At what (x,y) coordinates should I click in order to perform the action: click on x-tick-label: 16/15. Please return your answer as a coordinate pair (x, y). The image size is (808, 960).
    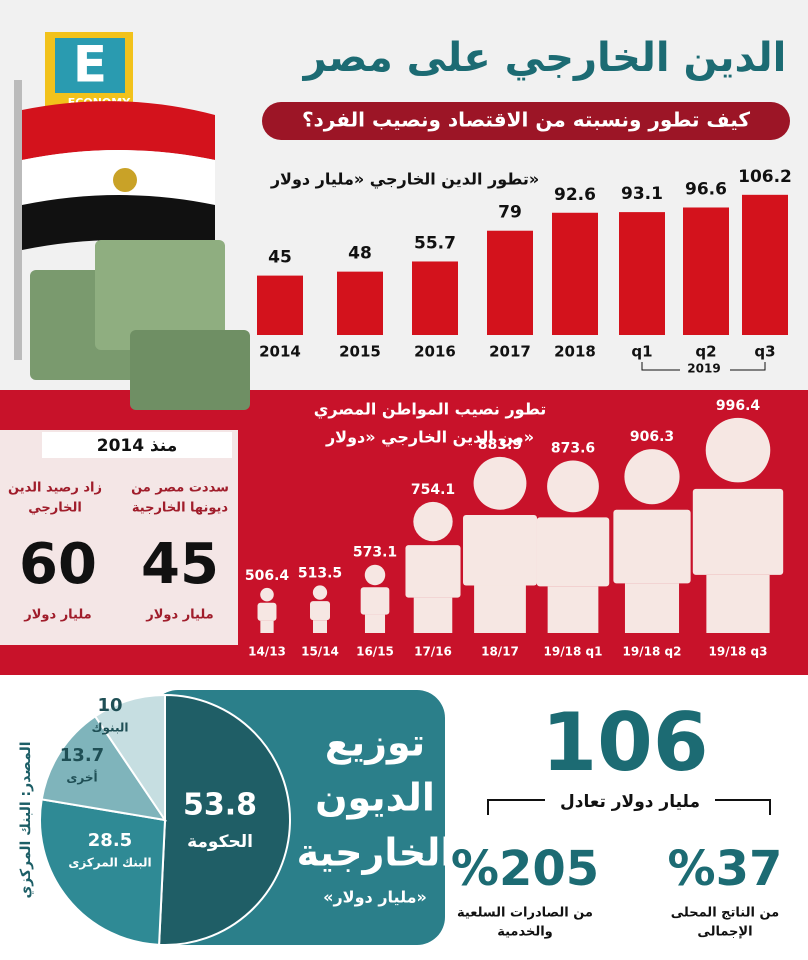
    Looking at the image, I should click on (375, 652).